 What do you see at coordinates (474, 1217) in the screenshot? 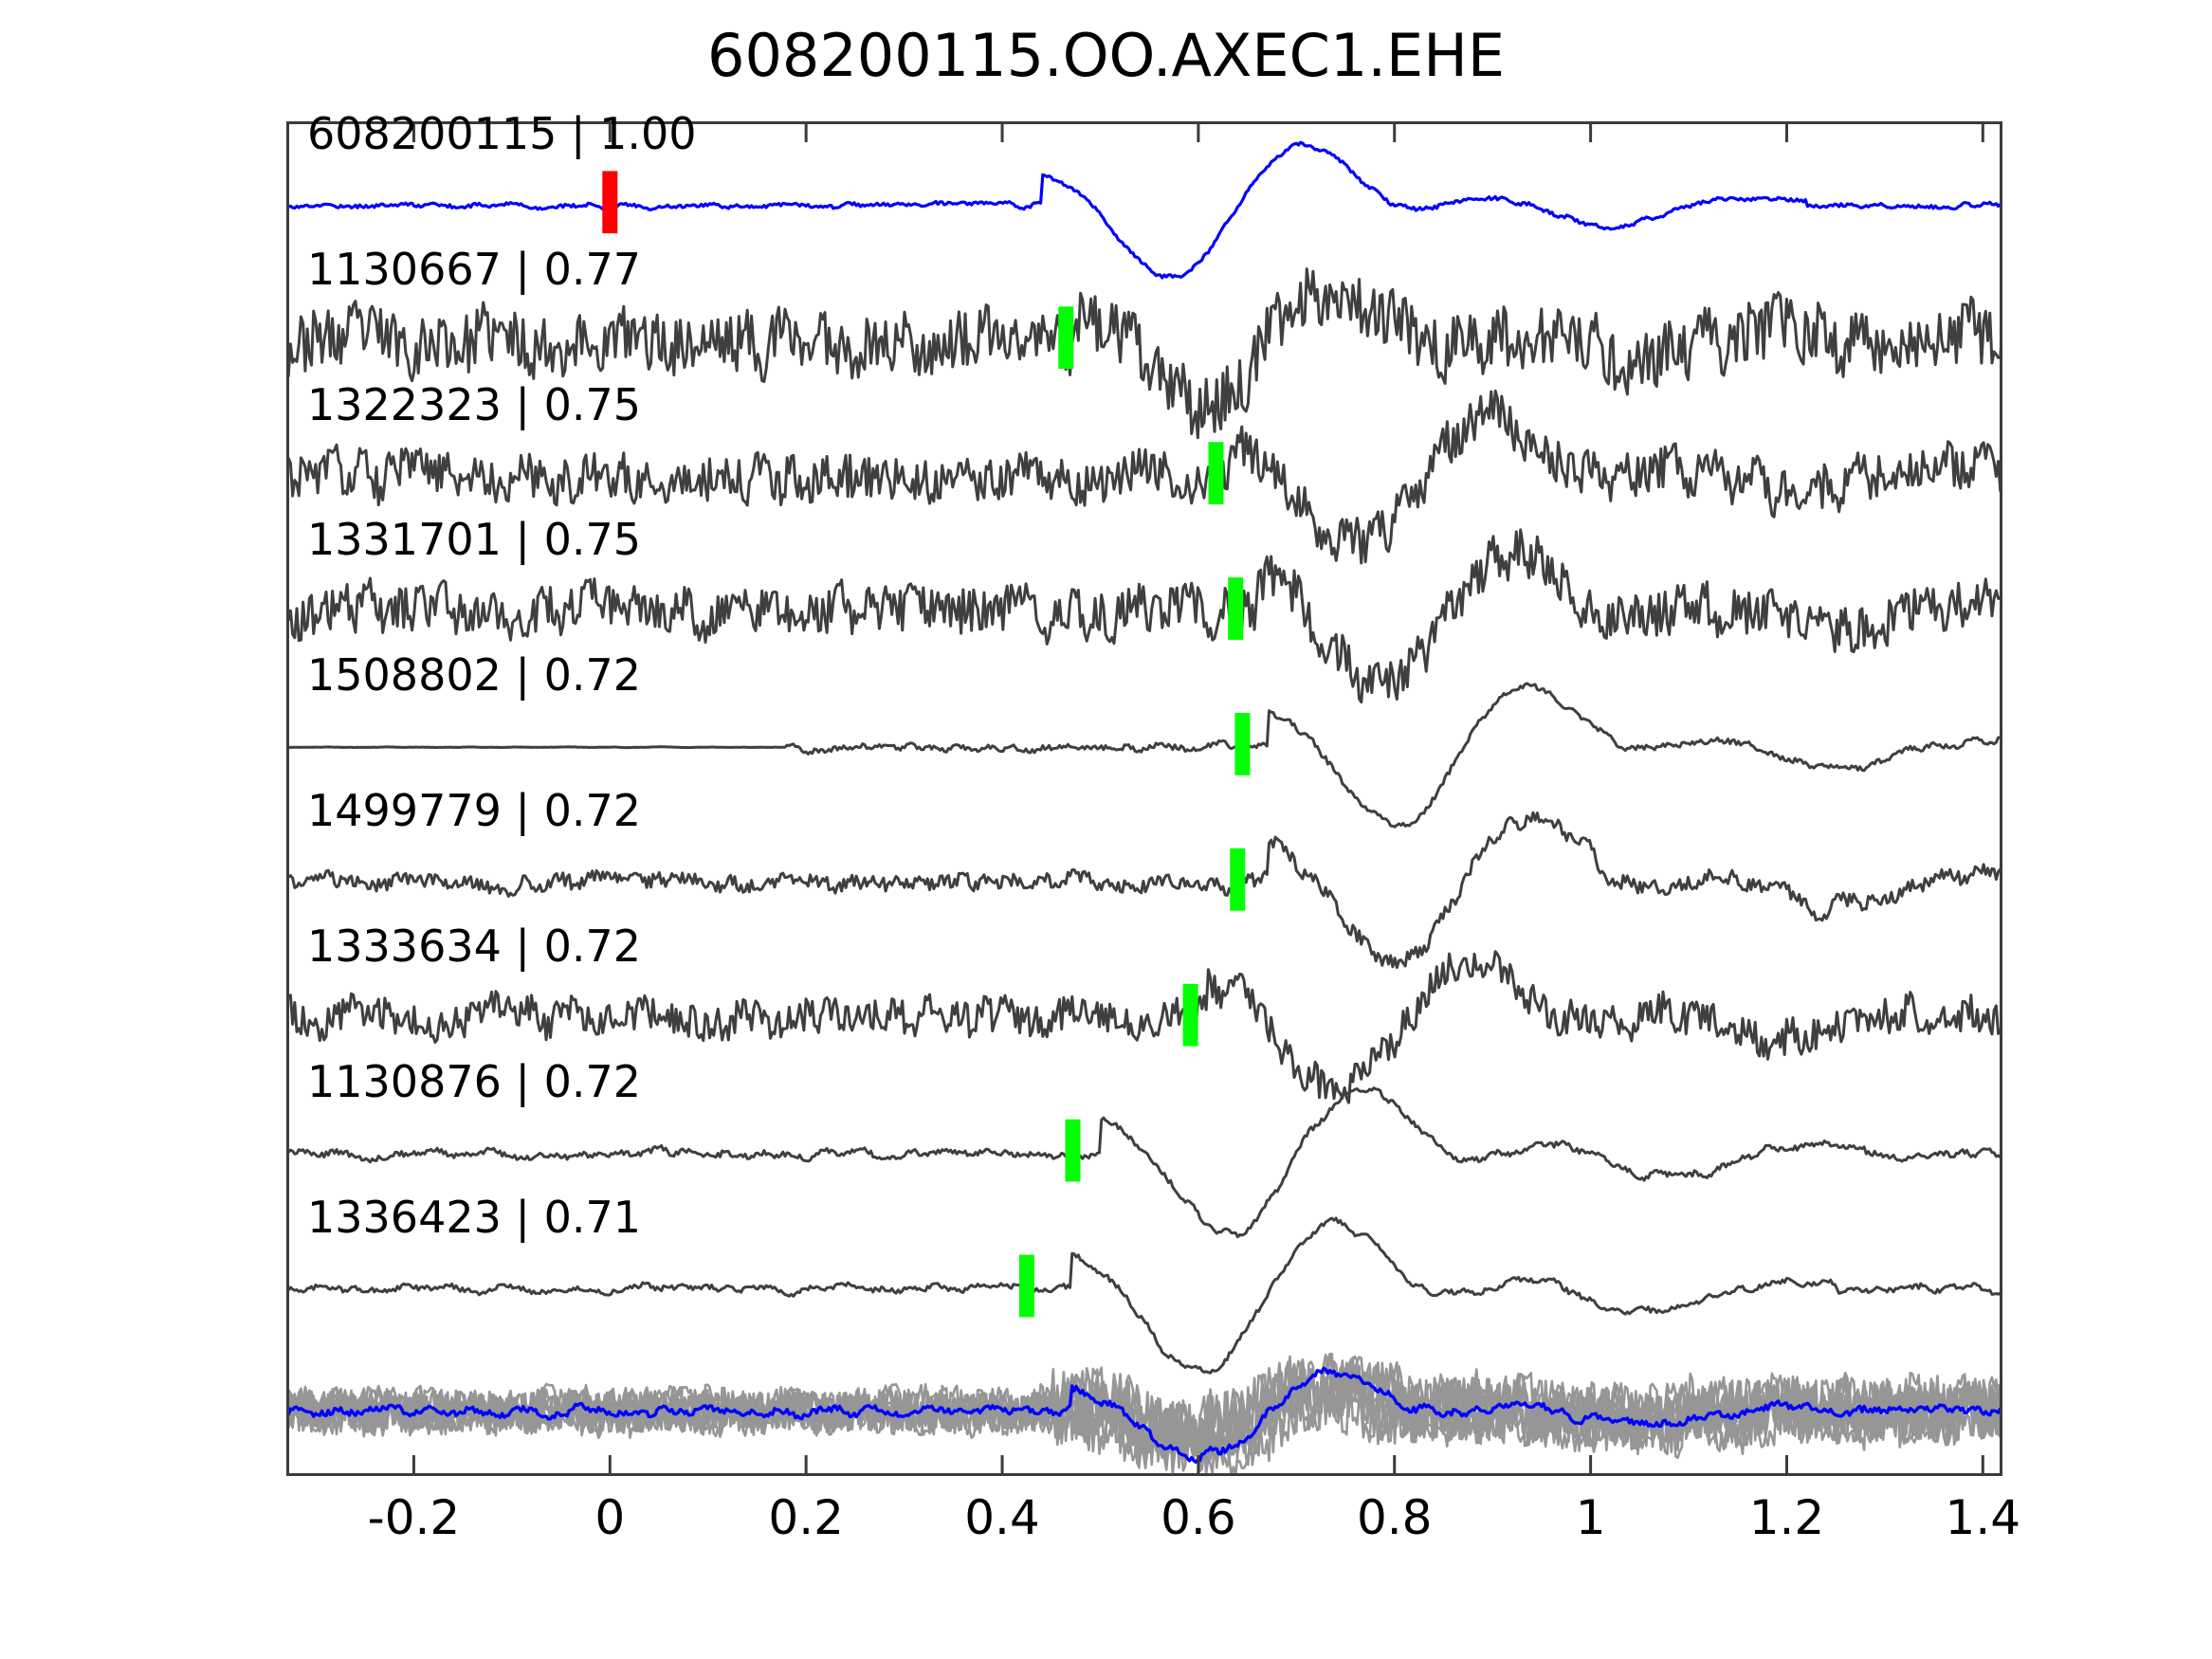
I see `trace-label-1336423: 1336423 | 0.71` at bounding box center [474, 1217].